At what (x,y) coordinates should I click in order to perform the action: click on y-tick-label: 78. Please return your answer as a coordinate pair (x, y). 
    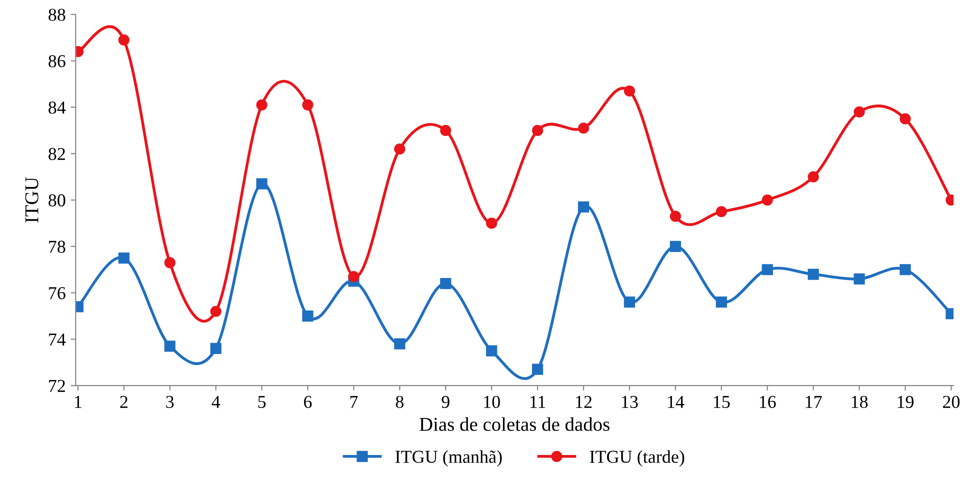
    Looking at the image, I should click on (57, 246).